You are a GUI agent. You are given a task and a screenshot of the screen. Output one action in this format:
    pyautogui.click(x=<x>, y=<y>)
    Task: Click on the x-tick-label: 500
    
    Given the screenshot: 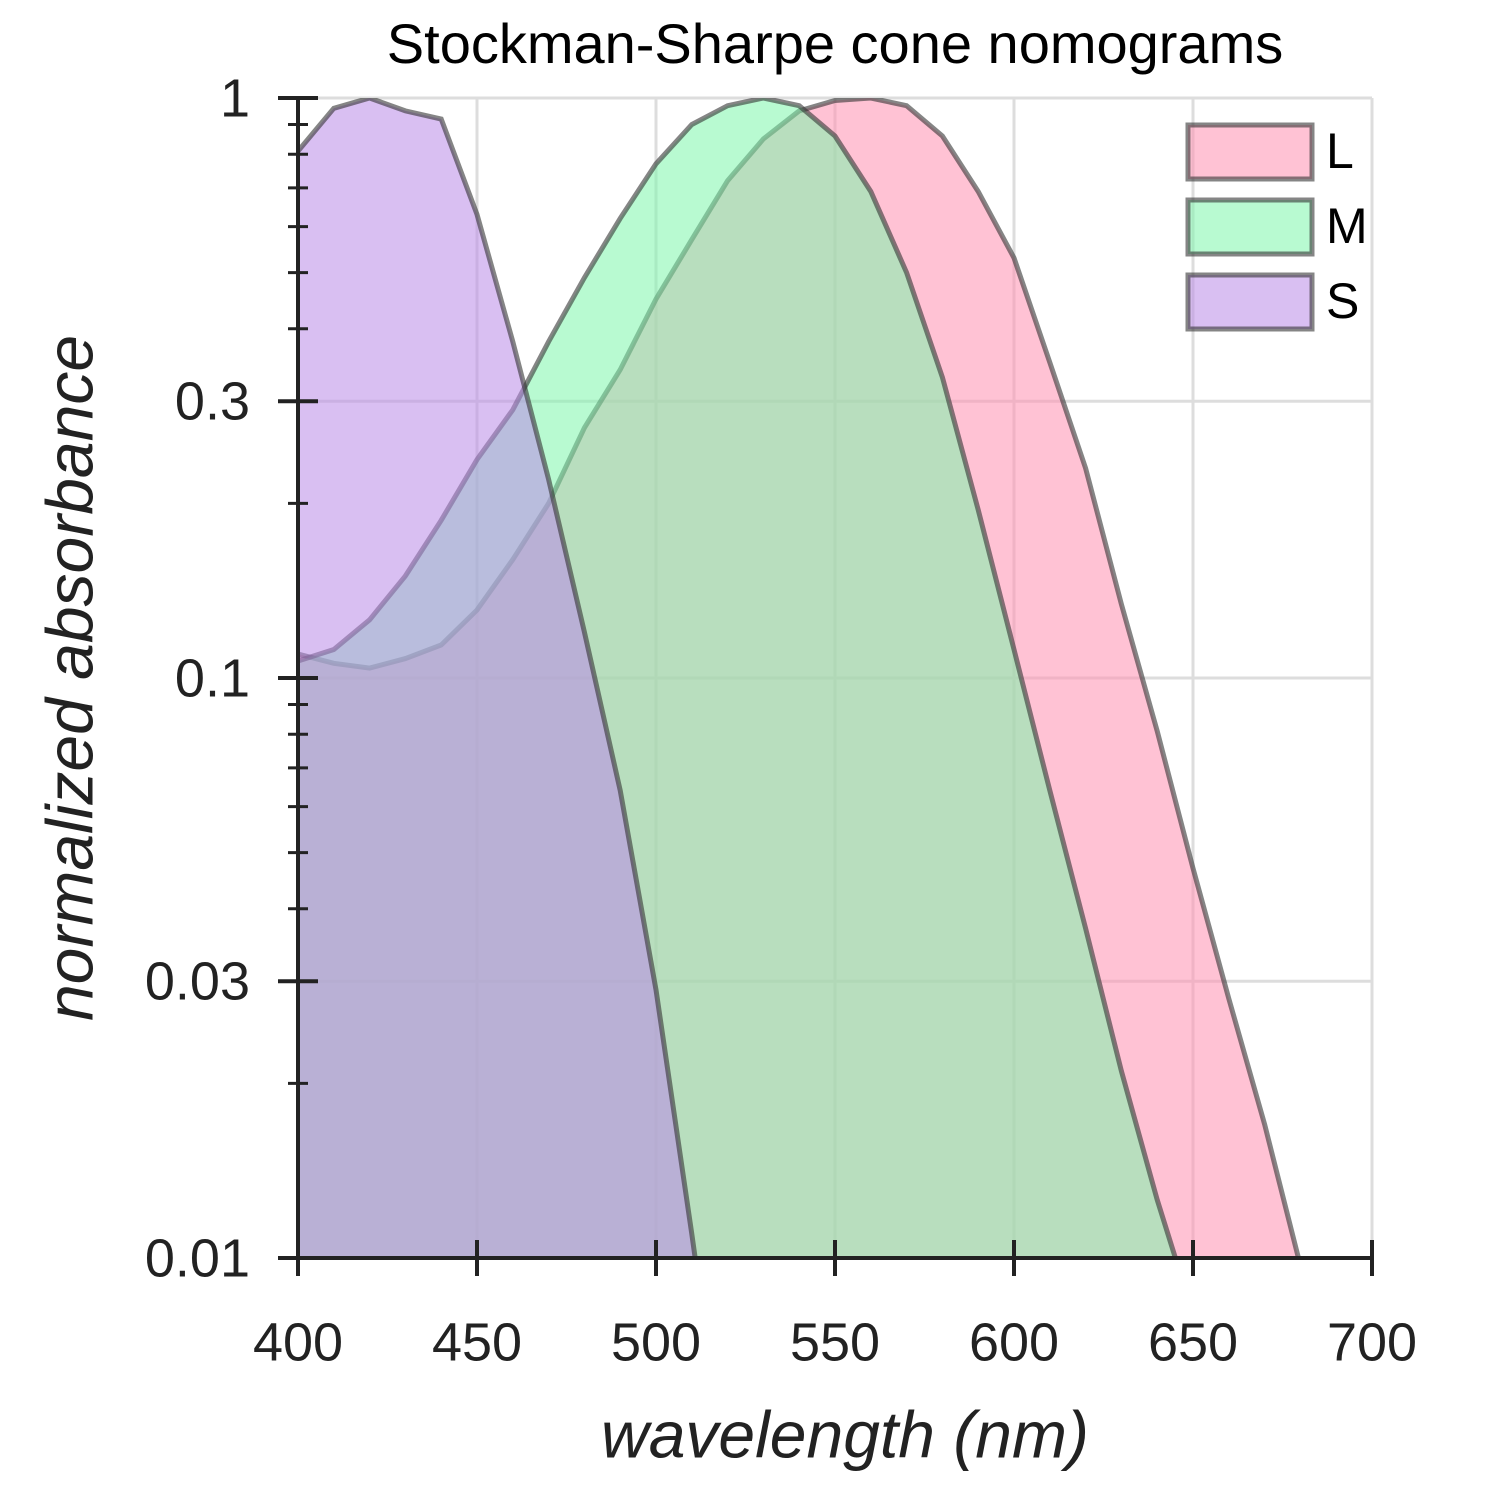 What is the action you would take?
    pyautogui.click(x=656, y=1342)
    